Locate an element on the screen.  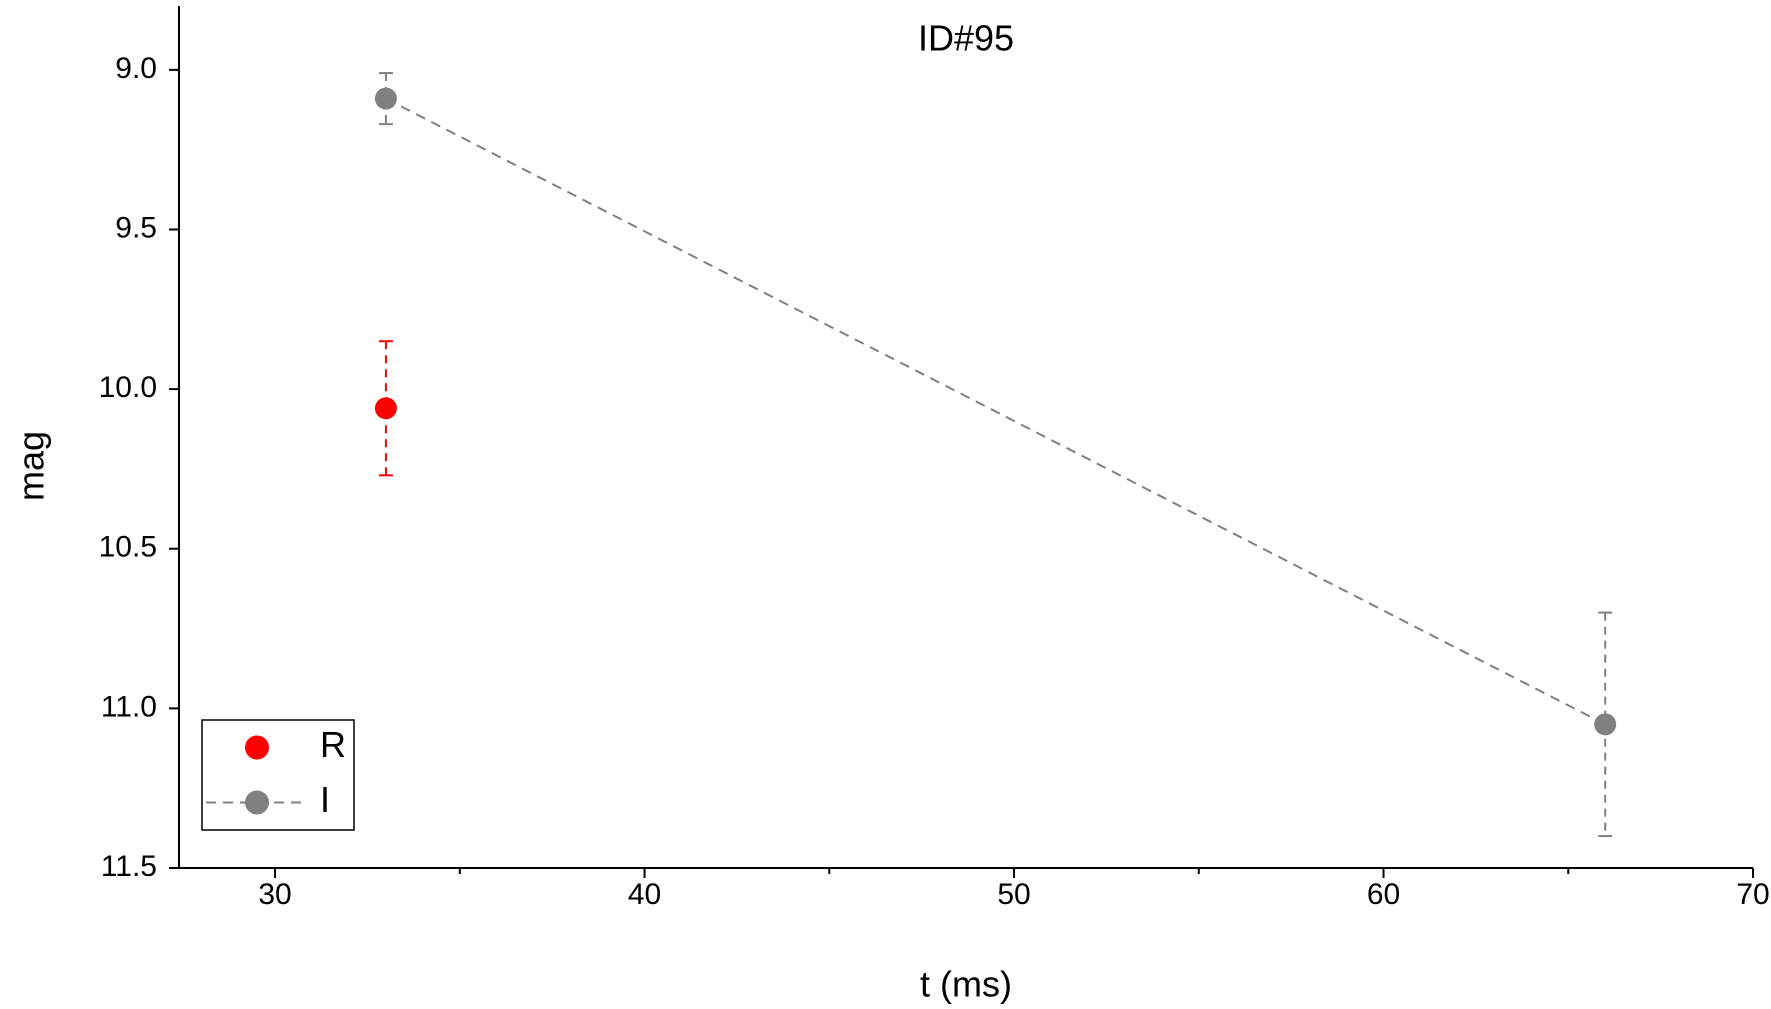
y-tick-label: 11.5 is located at coordinates (129, 866).